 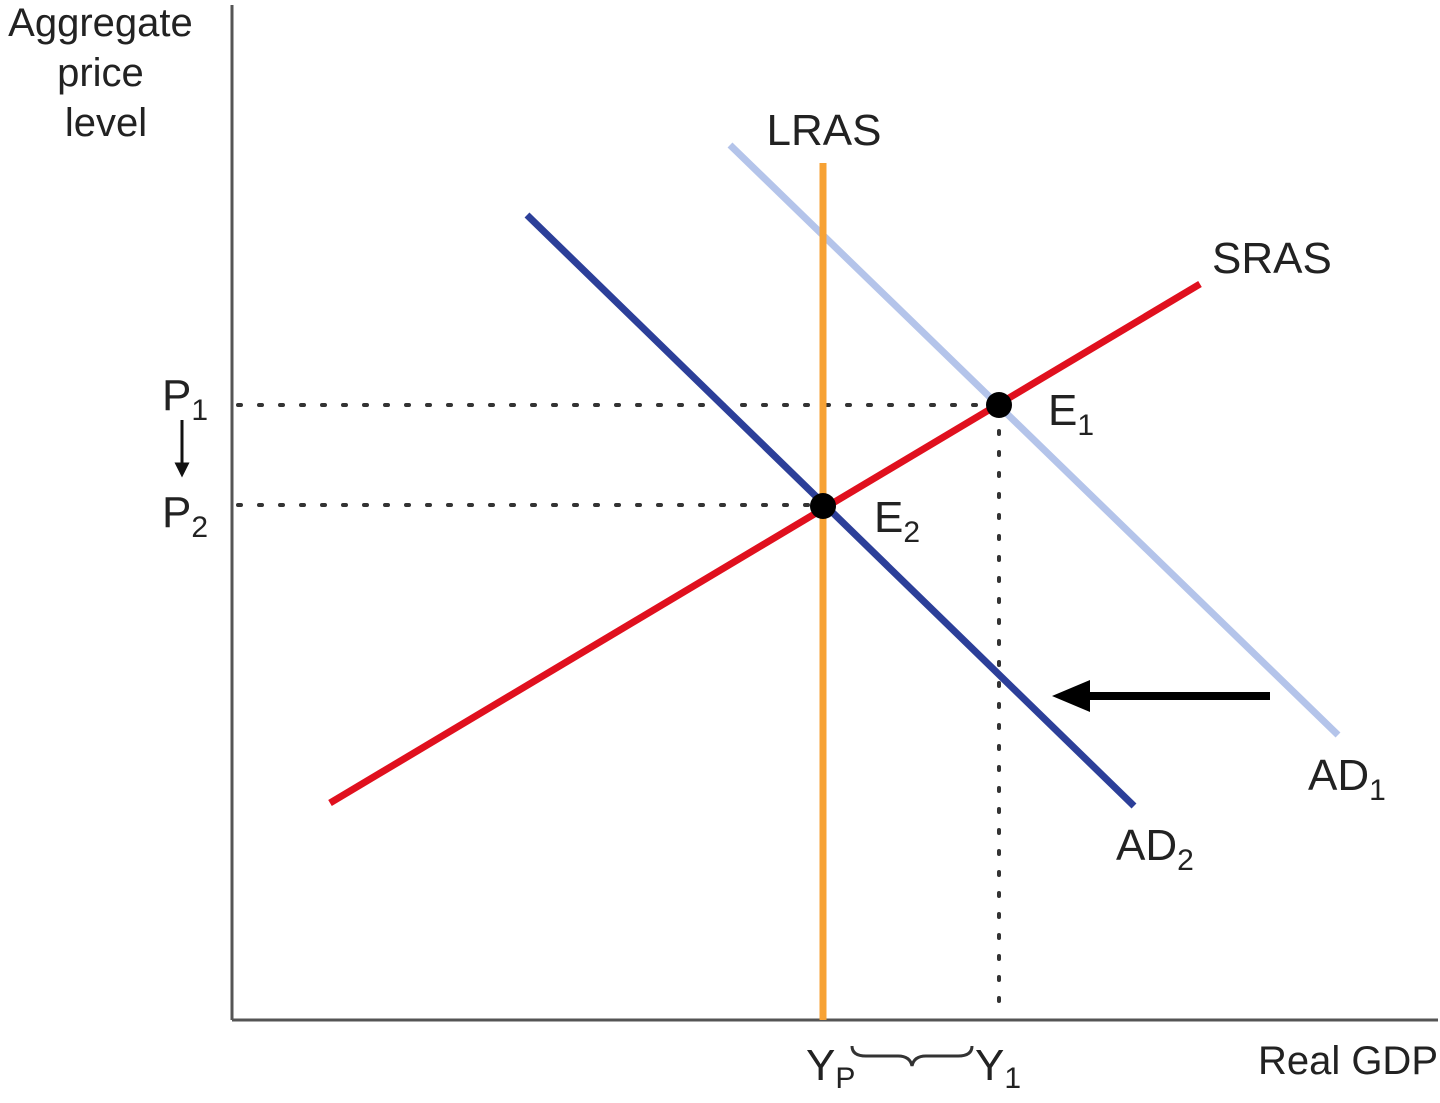 I want to click on y1-label: Y1, so click(x=998, y=1068).